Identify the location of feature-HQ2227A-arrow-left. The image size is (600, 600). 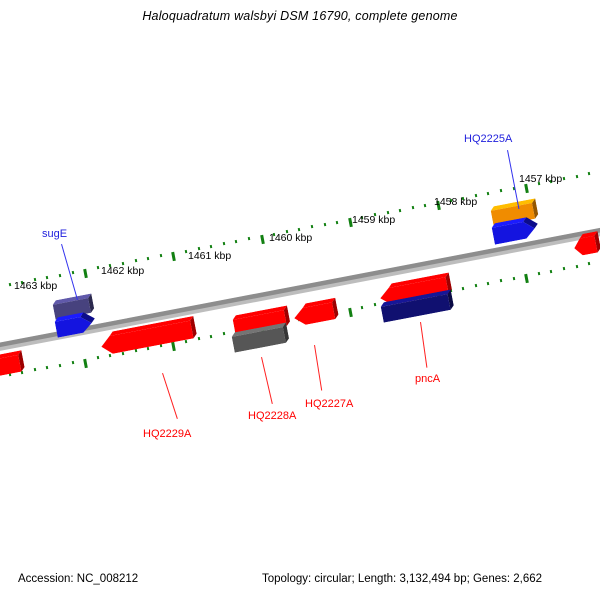
(315, 312).